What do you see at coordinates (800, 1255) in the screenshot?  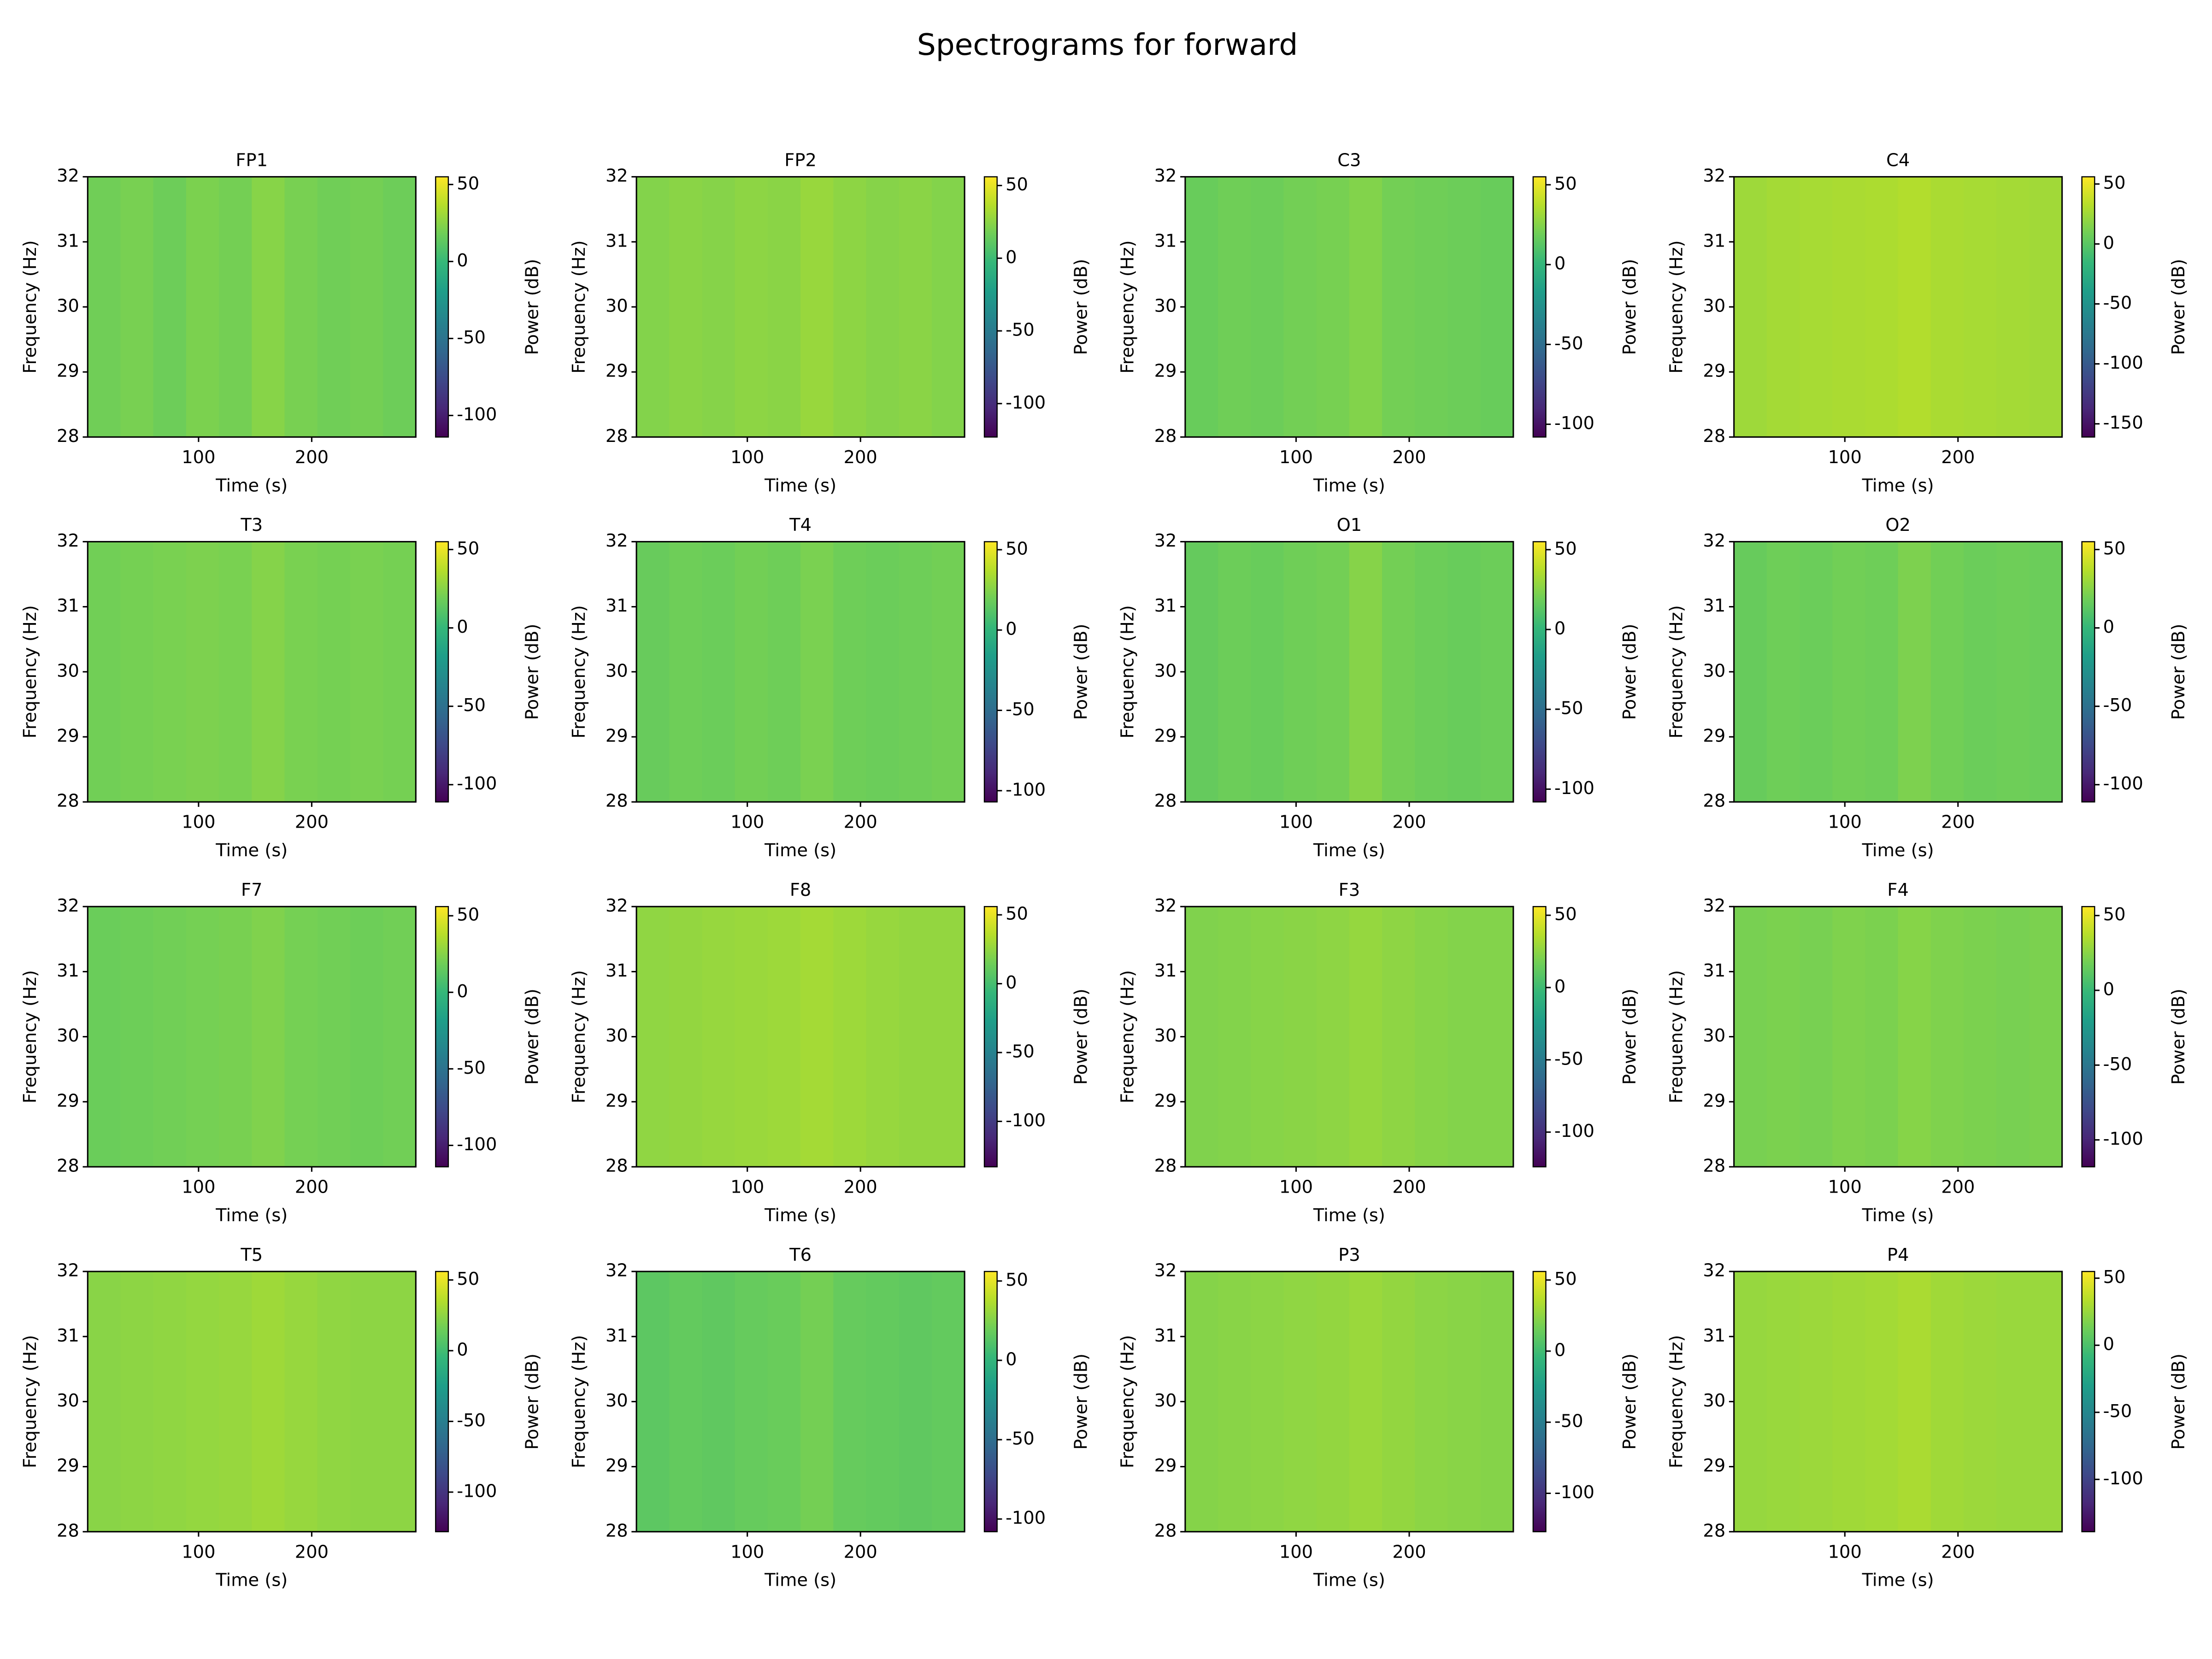 I see `subplot-title: T6` at bounding box center [800, 1255].